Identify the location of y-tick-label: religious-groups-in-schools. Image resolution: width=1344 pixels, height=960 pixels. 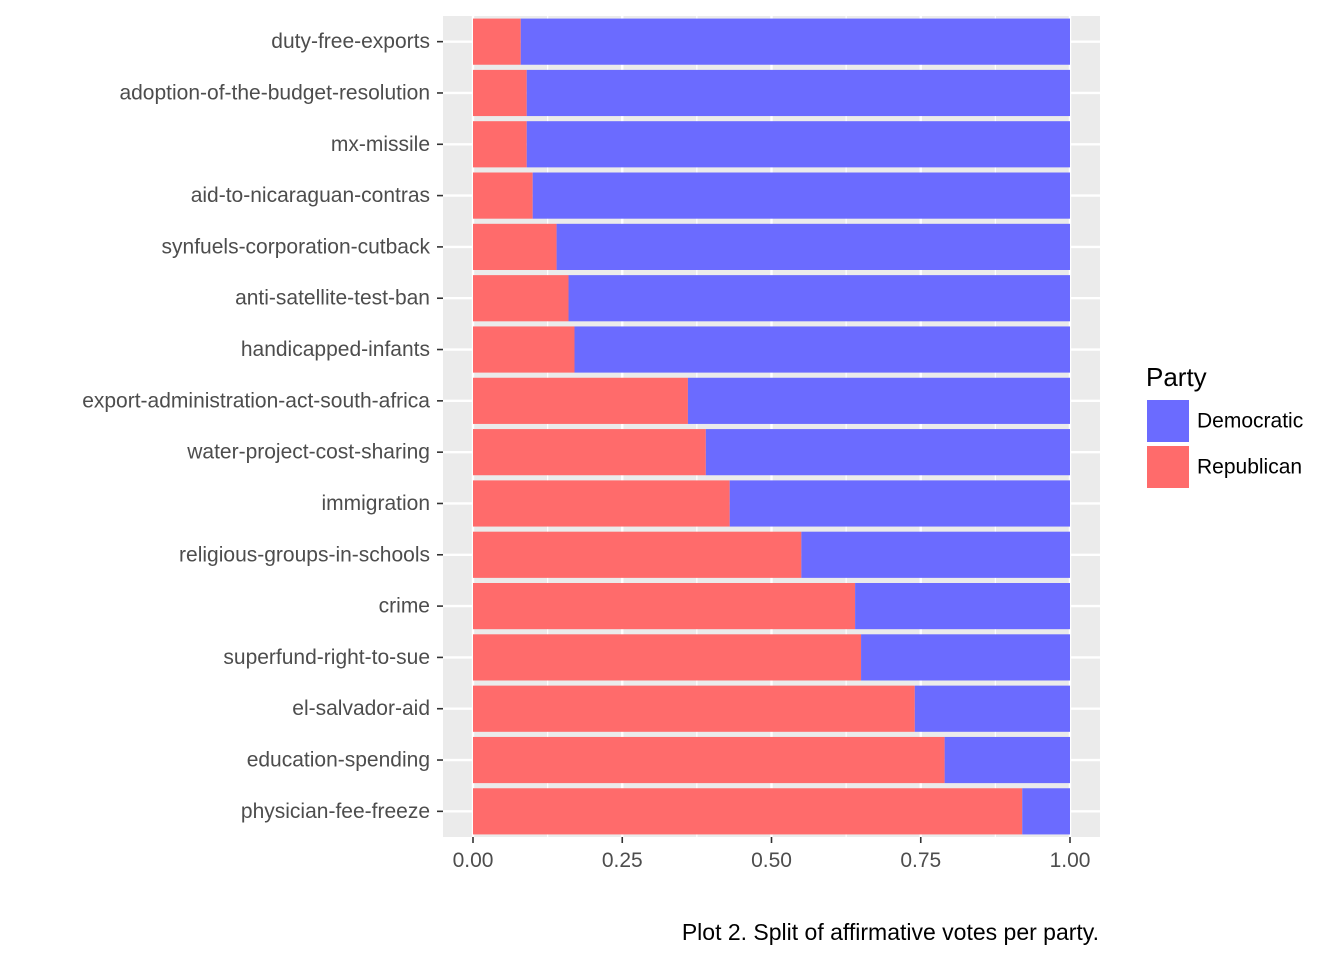
(304, 554).